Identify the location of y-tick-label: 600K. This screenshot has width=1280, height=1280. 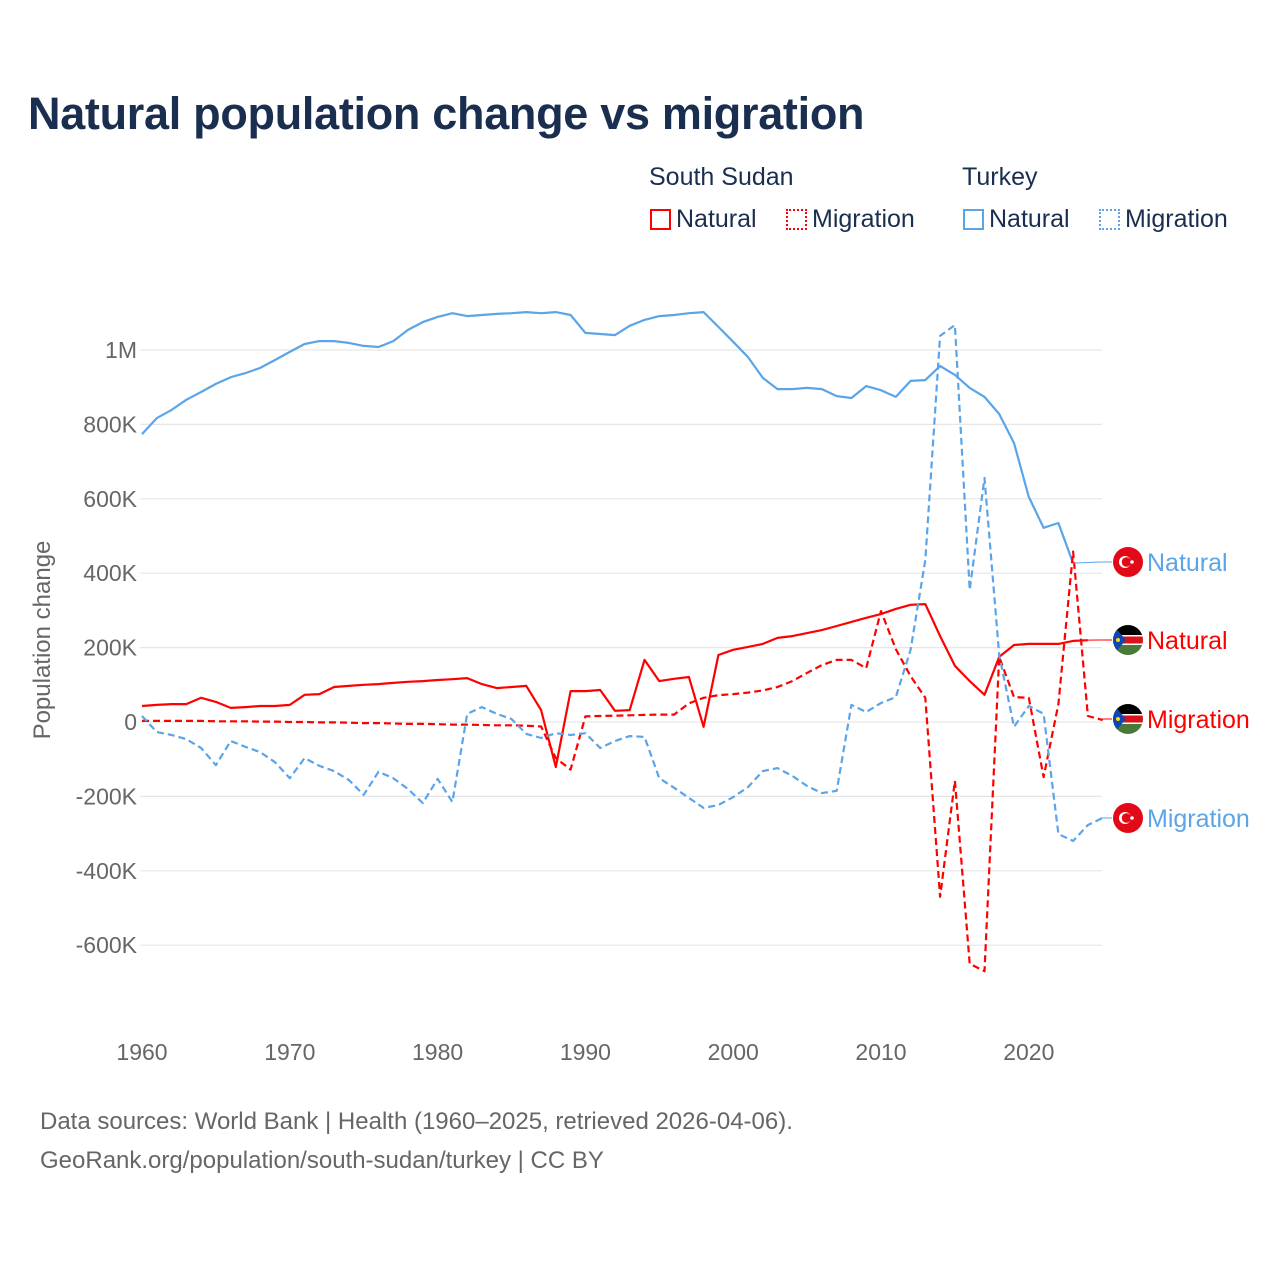
(110, 499).